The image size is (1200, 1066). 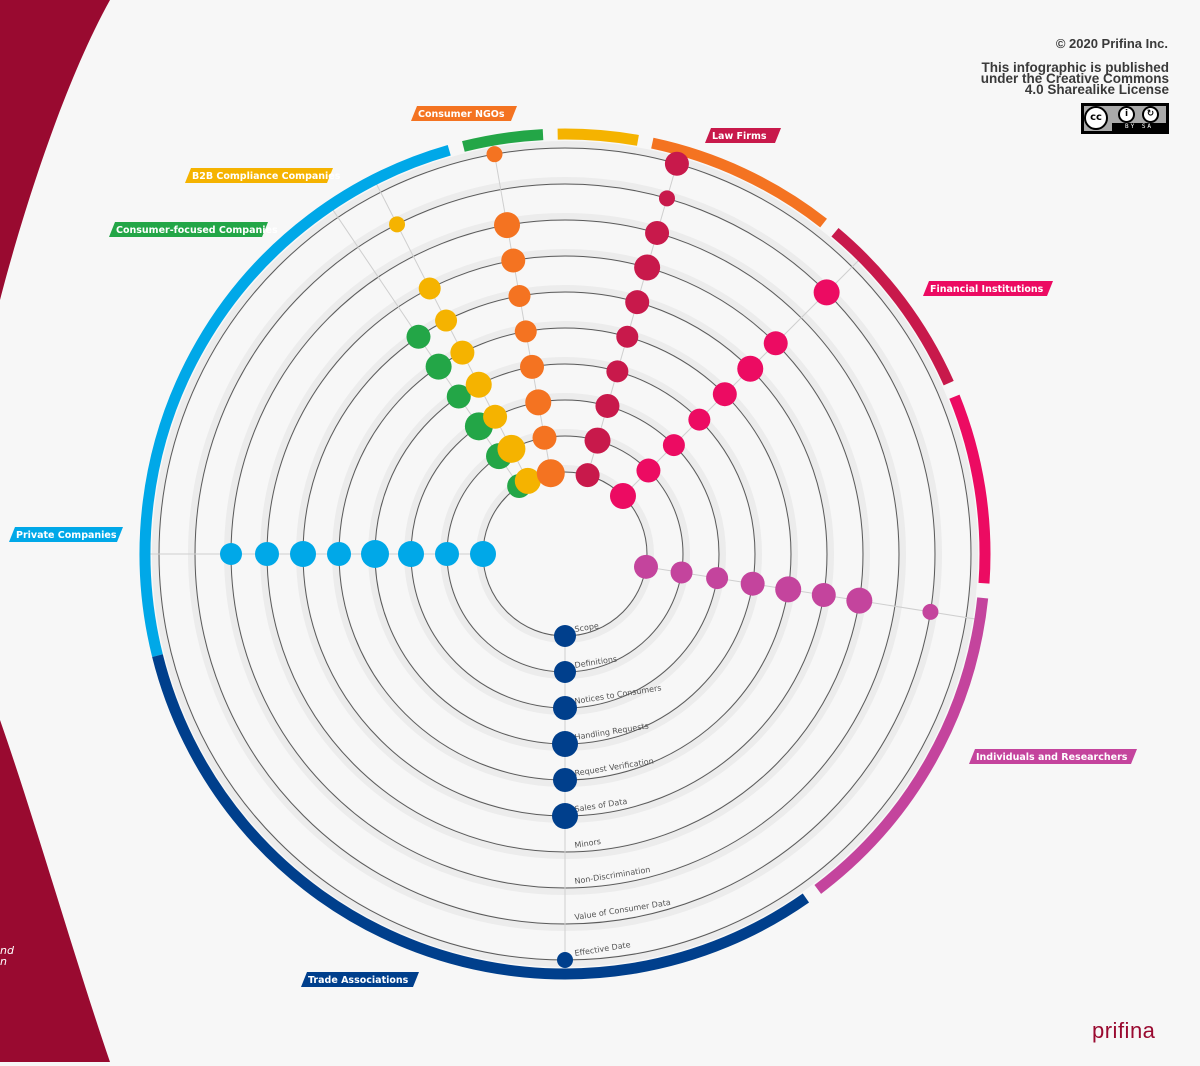 What do you see at coordinates (1096, 118) in the screenshot?
I see `cc-icon: cc` at bounding box center [1096, 118].